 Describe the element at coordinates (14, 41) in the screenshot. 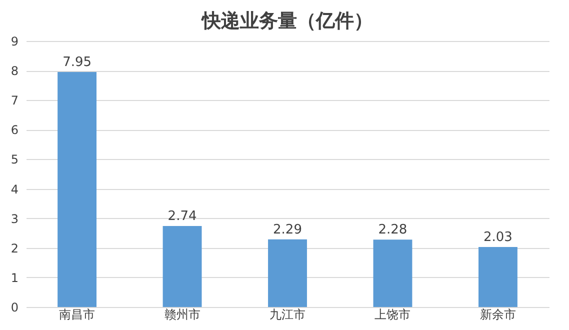

I see `y-tick-label: 9` at that location.